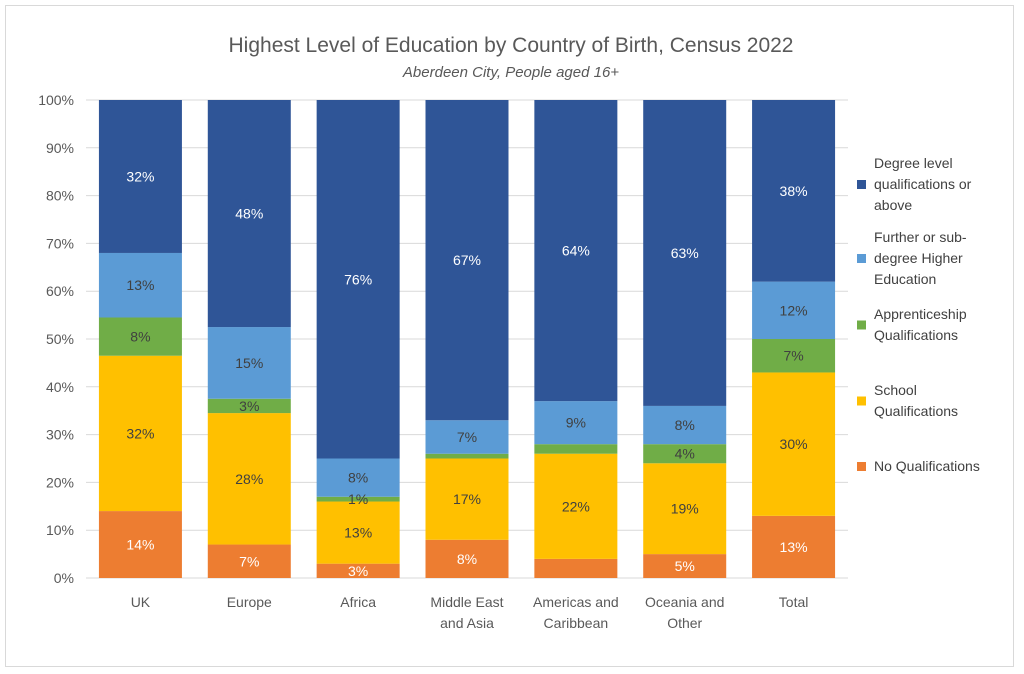 This screenshot has width=1024, height=674. I want to click on data-label: 38%, so click(794, 191).